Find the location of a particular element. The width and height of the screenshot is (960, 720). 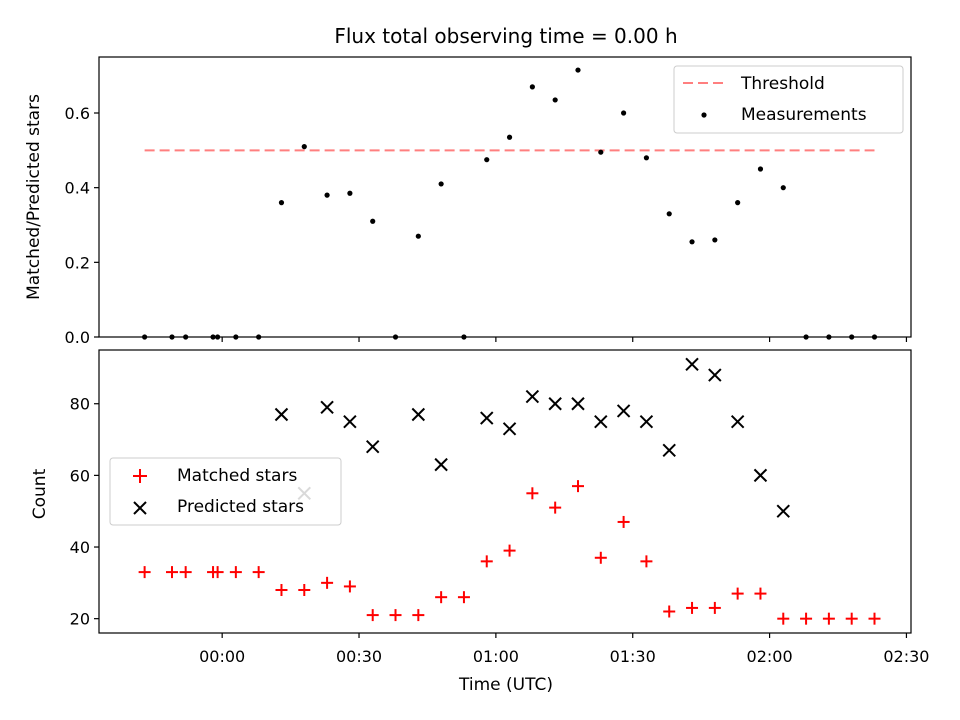

count-legend-box is located at coordinates (225, 491).